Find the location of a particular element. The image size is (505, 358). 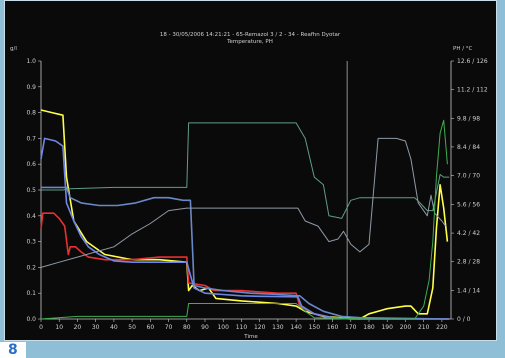

x-tick-label: 80 is located at coordinates (187, 327).